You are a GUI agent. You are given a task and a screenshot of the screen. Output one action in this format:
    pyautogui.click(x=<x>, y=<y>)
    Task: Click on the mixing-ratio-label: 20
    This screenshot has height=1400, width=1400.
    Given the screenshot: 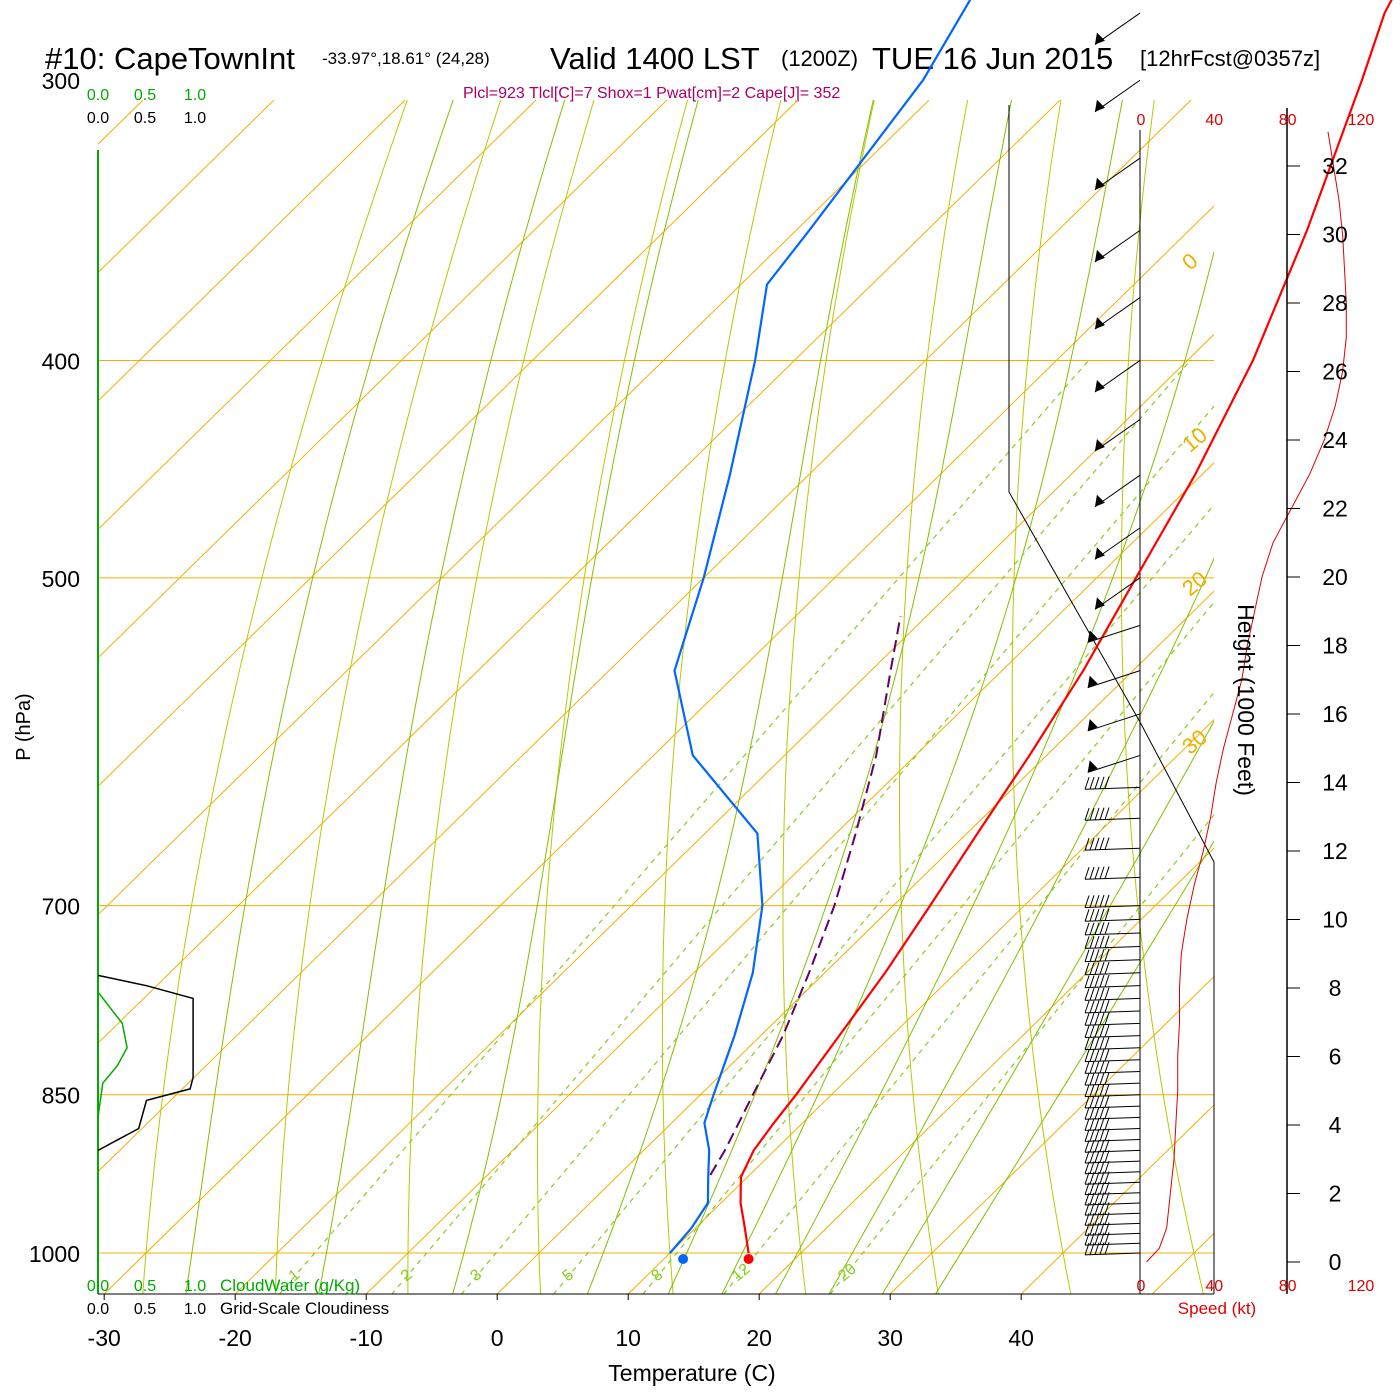 What is the action you would take?
    pyautogui.click(x=847, y=1273)
    